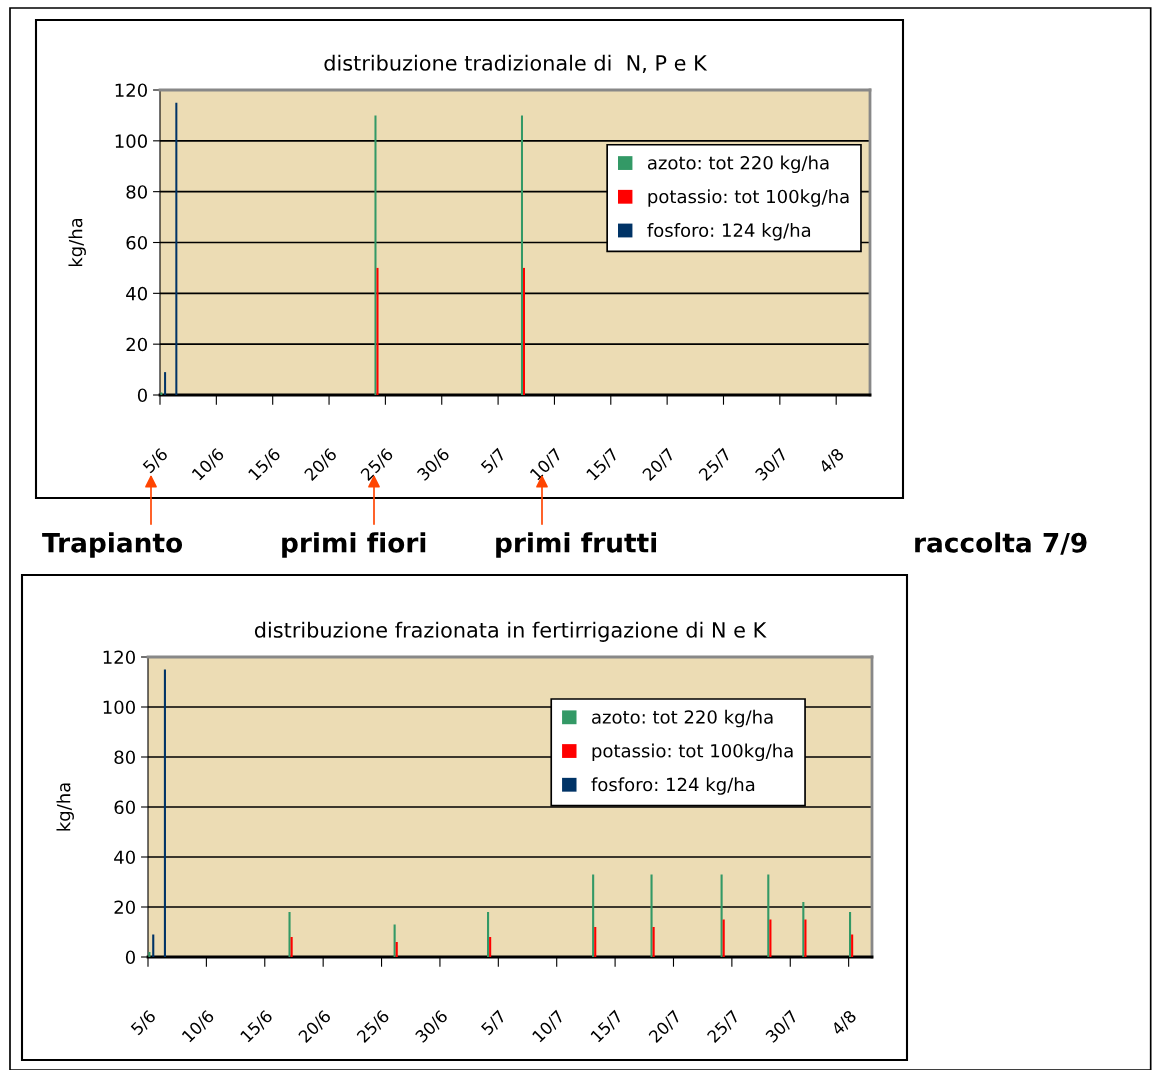 This screenshot has width=1153, height=1070. Describe the element at coordinates (112, 545) in the screenshot. I see `text: Trapianto` at that location.